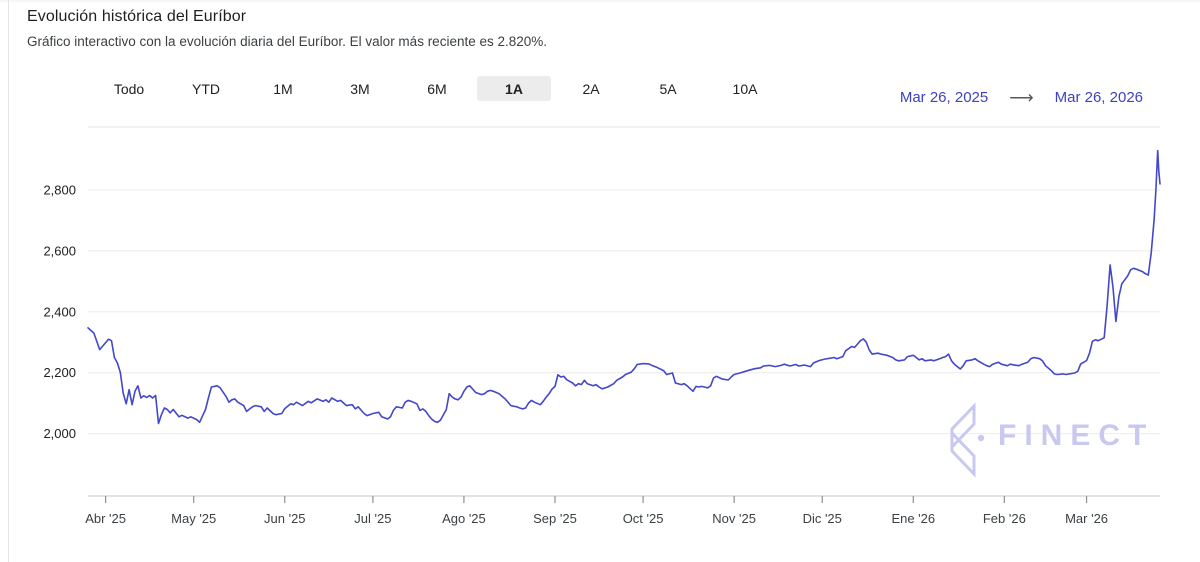  What do you see at coordinates (285, 518) in the screenshot?
I see `x-axis-label: Jun '25` at bounding box center [285, 518].